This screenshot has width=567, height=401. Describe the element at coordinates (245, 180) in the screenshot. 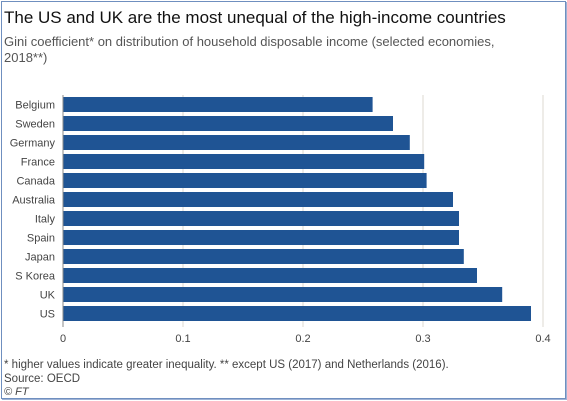

I see `bar-canada` at that location.